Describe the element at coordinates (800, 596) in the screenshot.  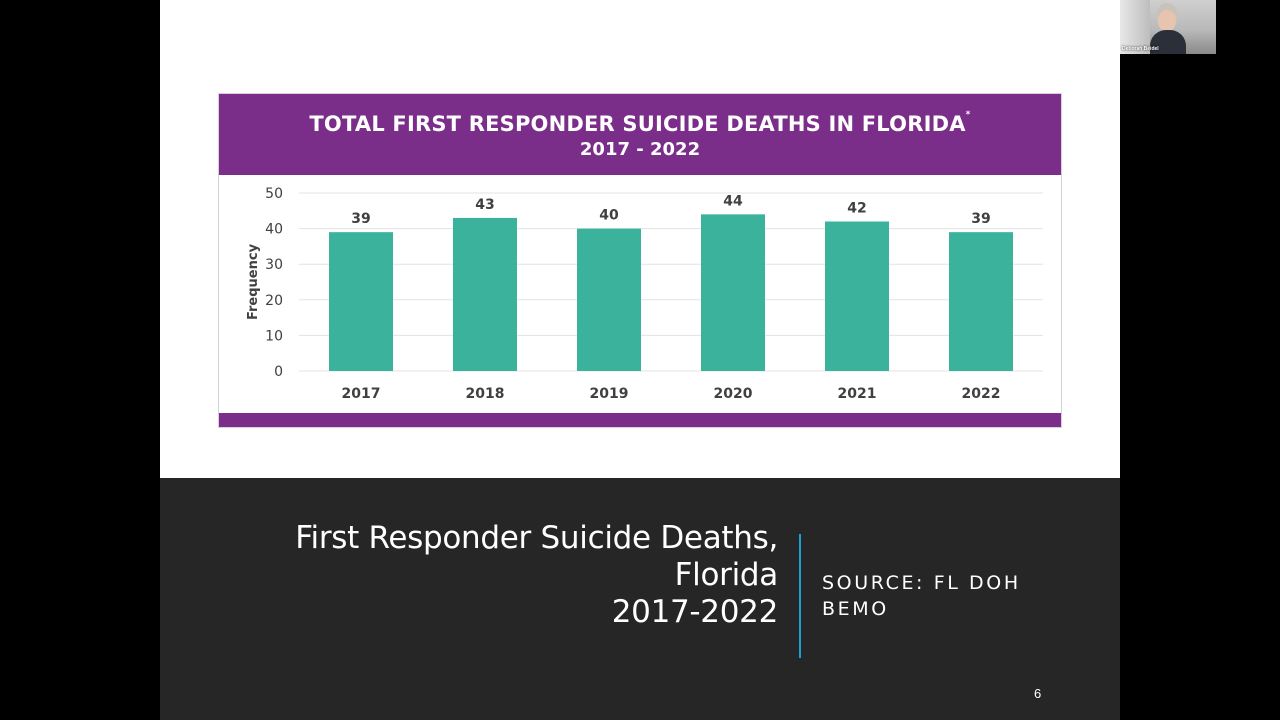
I see `caption-divider` at that location.